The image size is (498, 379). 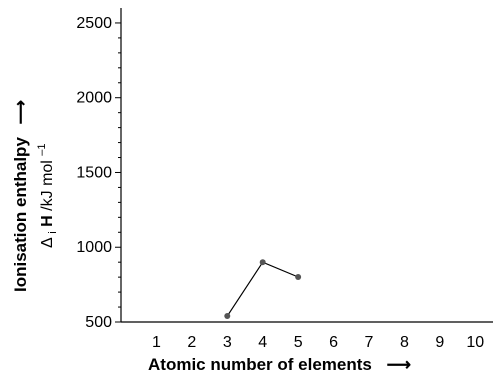 I want to click on series-group, so click(x=263, y=289).